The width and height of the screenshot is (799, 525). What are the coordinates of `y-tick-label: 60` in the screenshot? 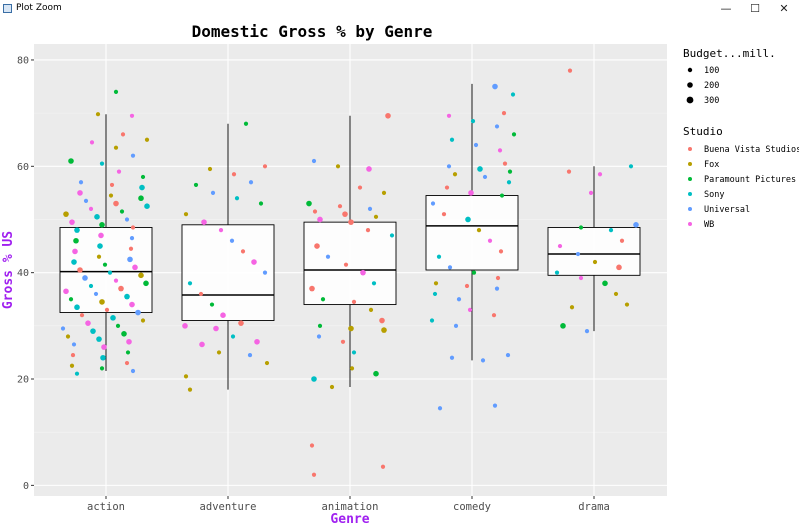 It's located at (23, 167).